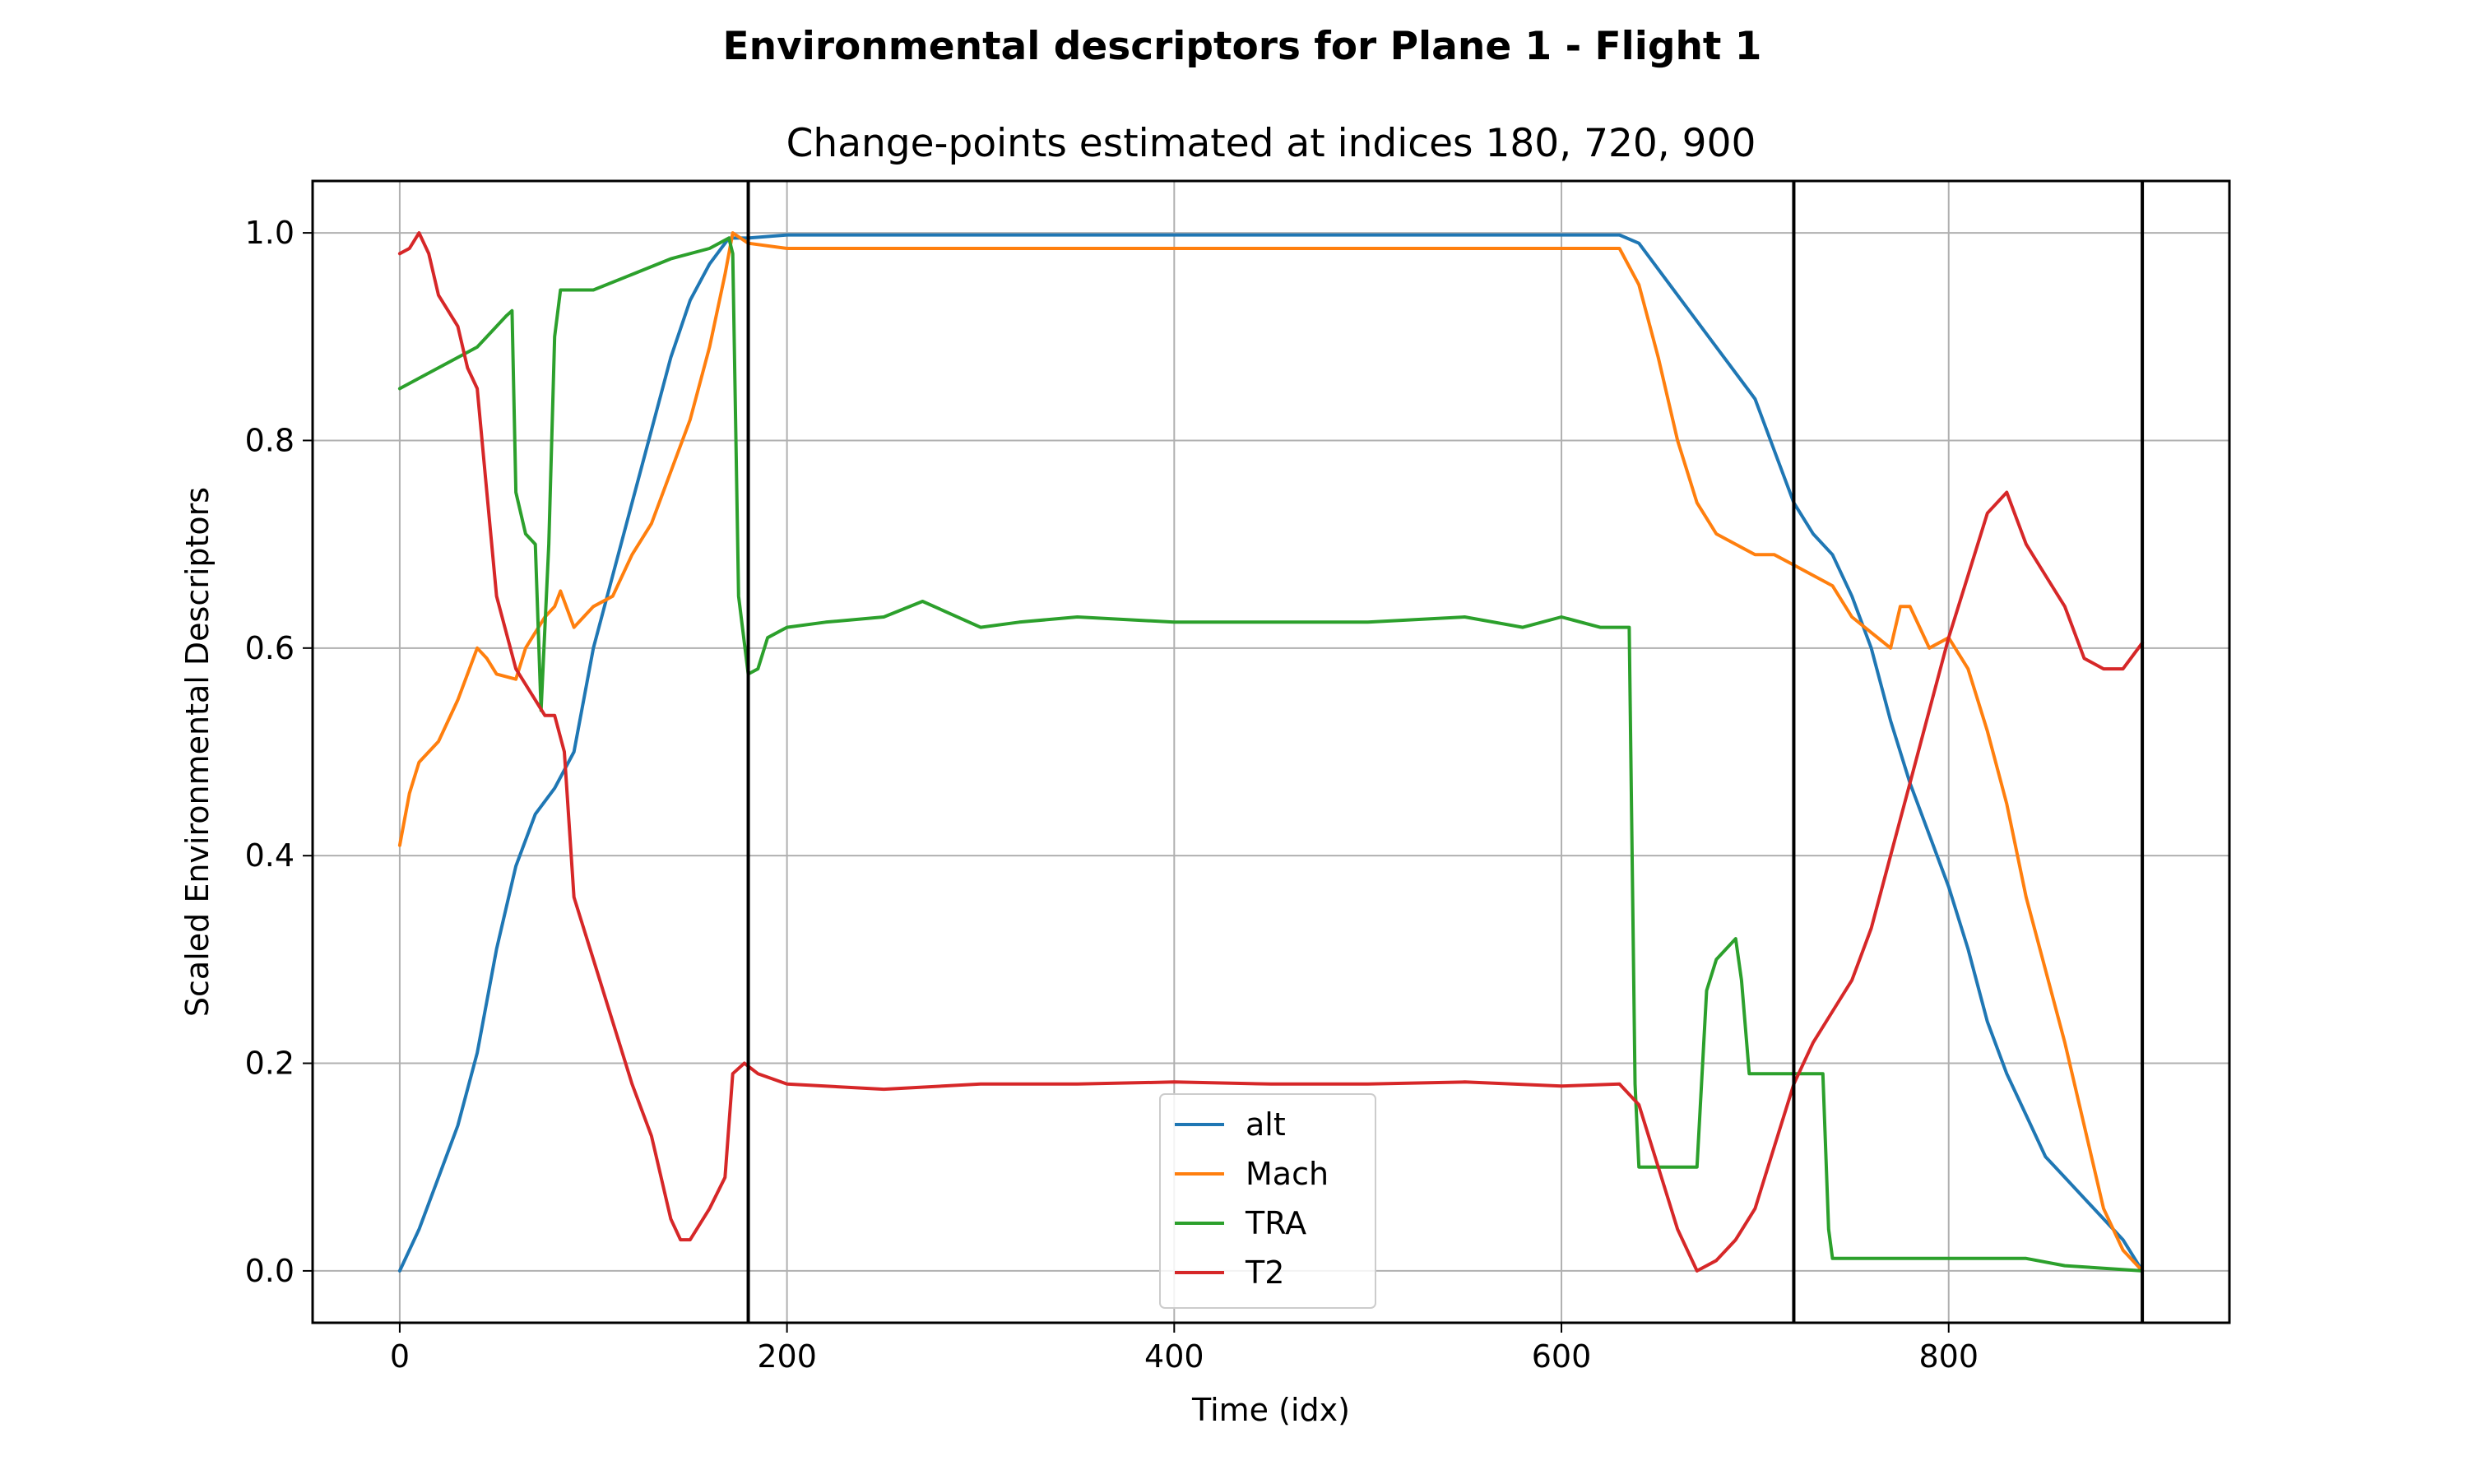 This screenshot has width=2468, height=1484. Describe the element at coordinates (270, 1271) in the screenshot. I see `y-tick-label: 0.0` at that location.